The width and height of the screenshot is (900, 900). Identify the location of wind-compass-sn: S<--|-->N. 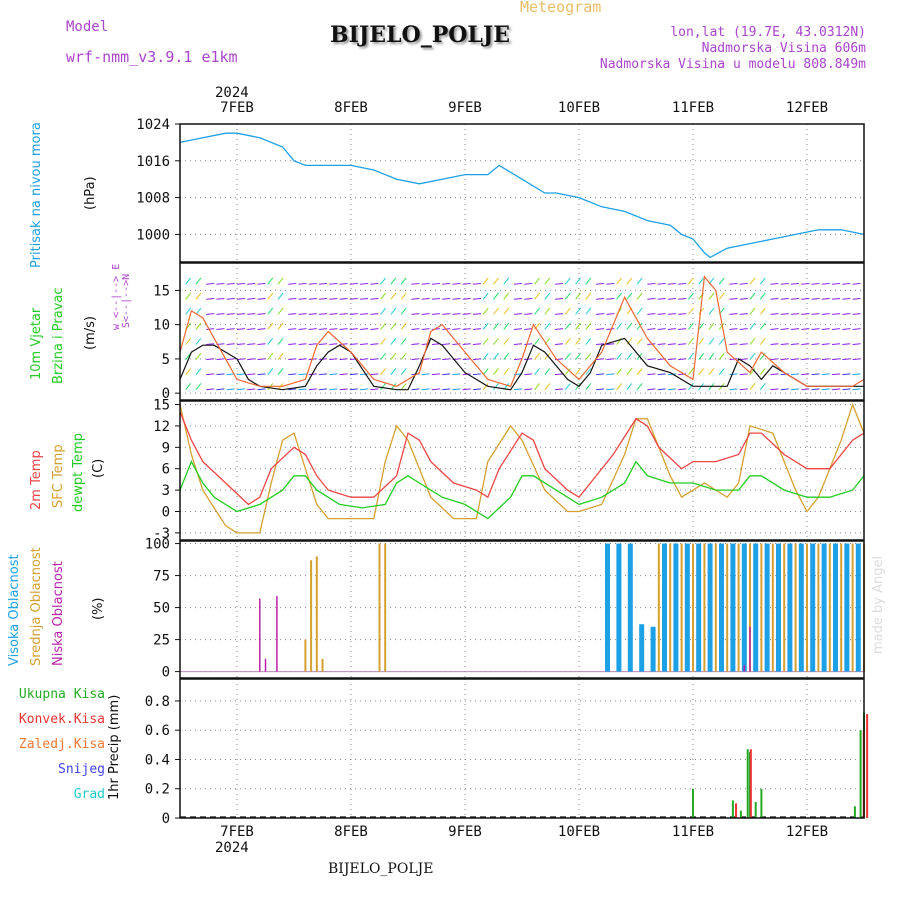
(126, 300).